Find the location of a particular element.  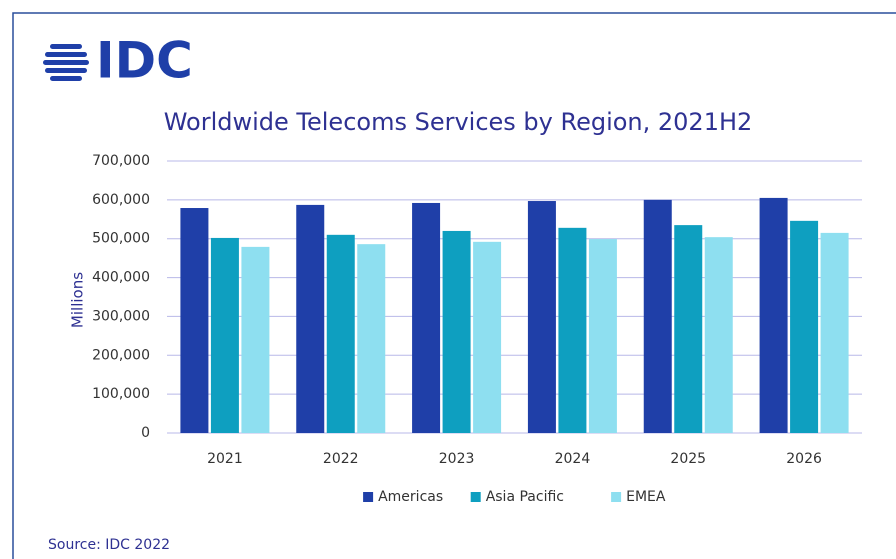

y-tick-label: 100,000 is located at coordinates (121, 394).